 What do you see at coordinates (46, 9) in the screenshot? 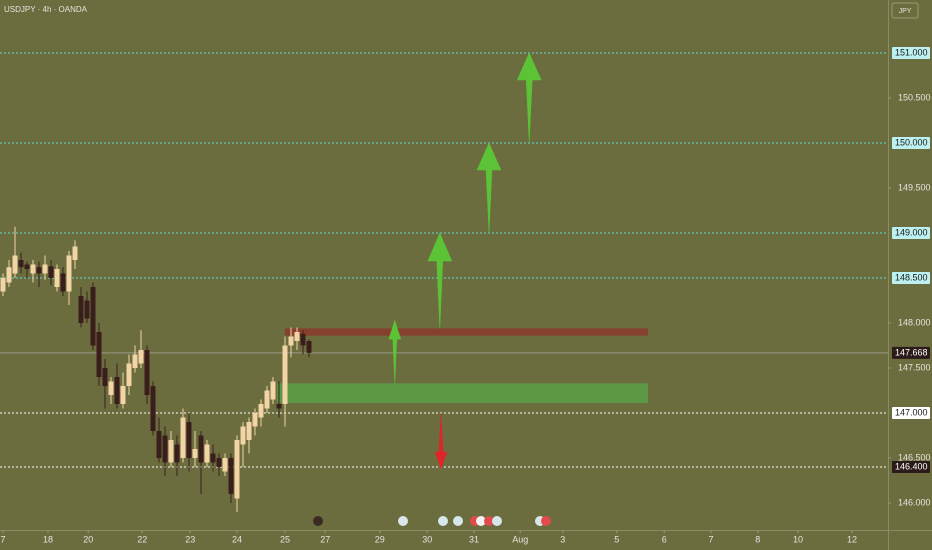
I see `chart-title: USDJPY · 4h · OANDA` at bounding box center [46, 9].